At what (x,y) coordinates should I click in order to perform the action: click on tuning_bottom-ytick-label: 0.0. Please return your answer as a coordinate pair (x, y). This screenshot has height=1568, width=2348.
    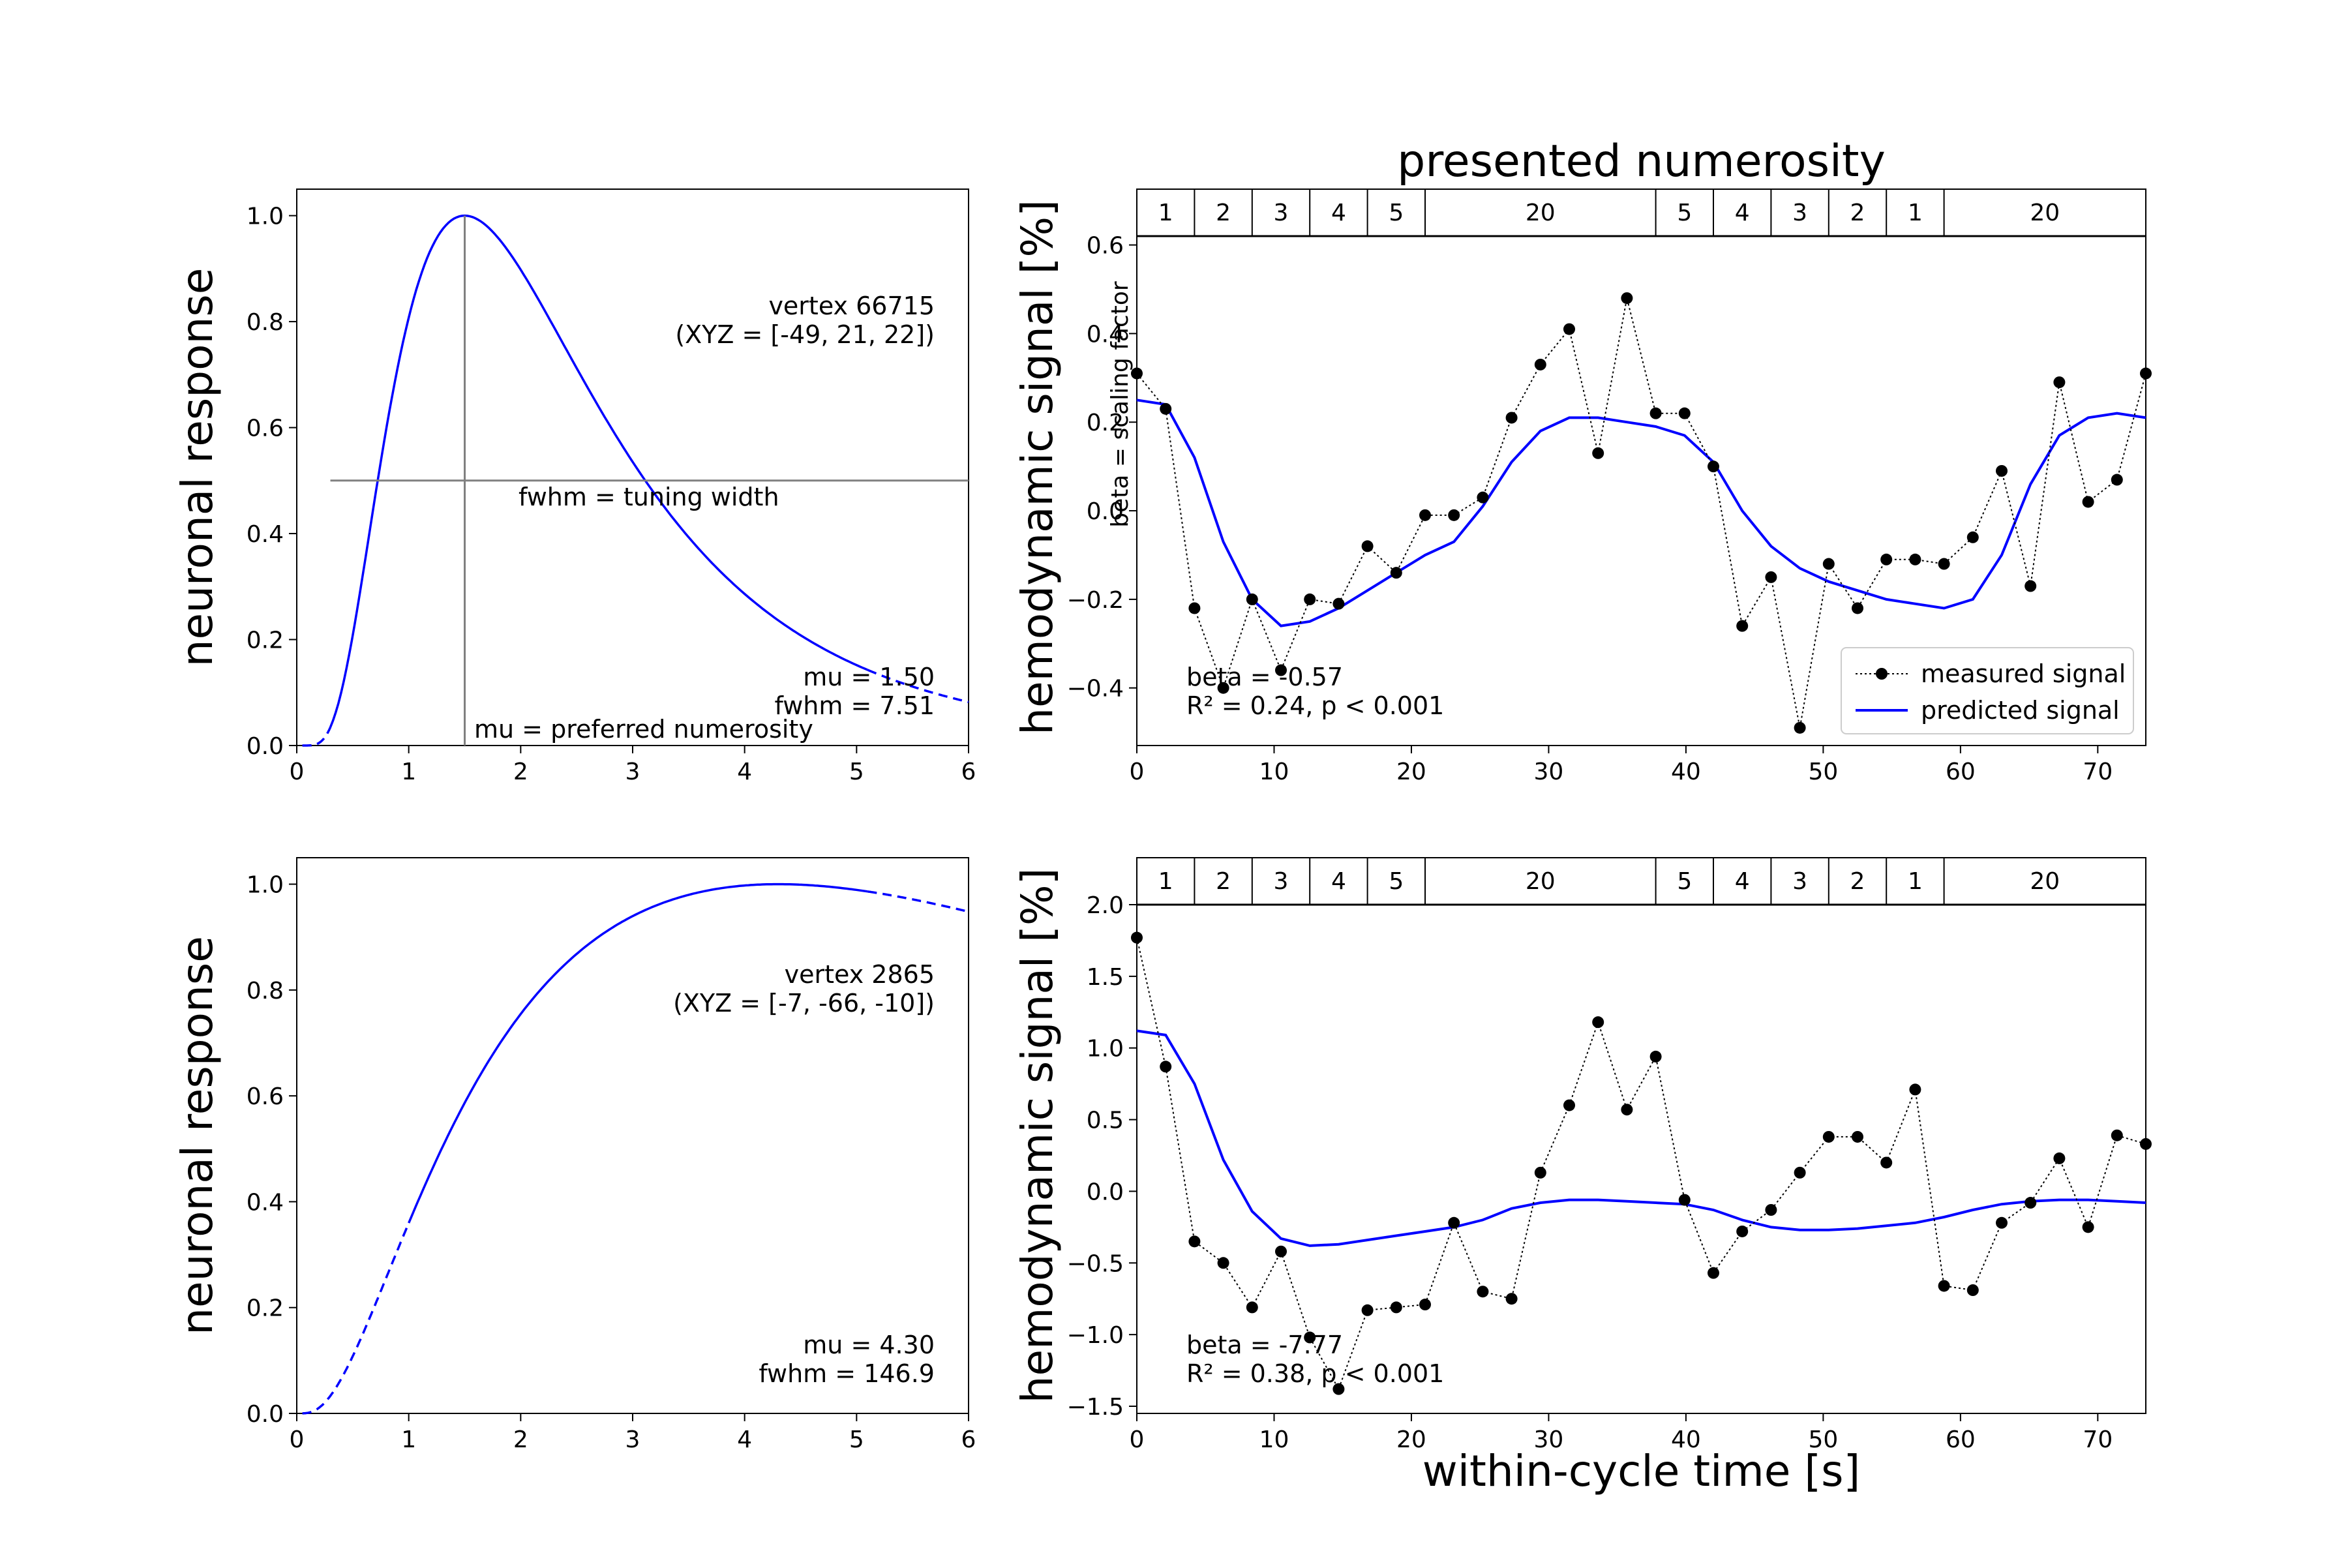
    Looking at the image, I should click on (265, 1414).